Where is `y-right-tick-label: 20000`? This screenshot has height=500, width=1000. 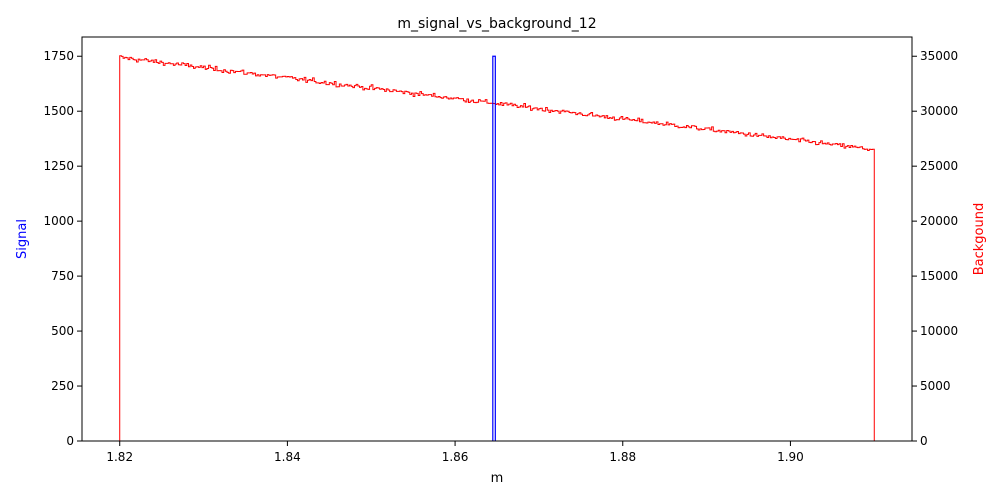 y-right-tick-label: 20000 is located at coordinates (939, 221).